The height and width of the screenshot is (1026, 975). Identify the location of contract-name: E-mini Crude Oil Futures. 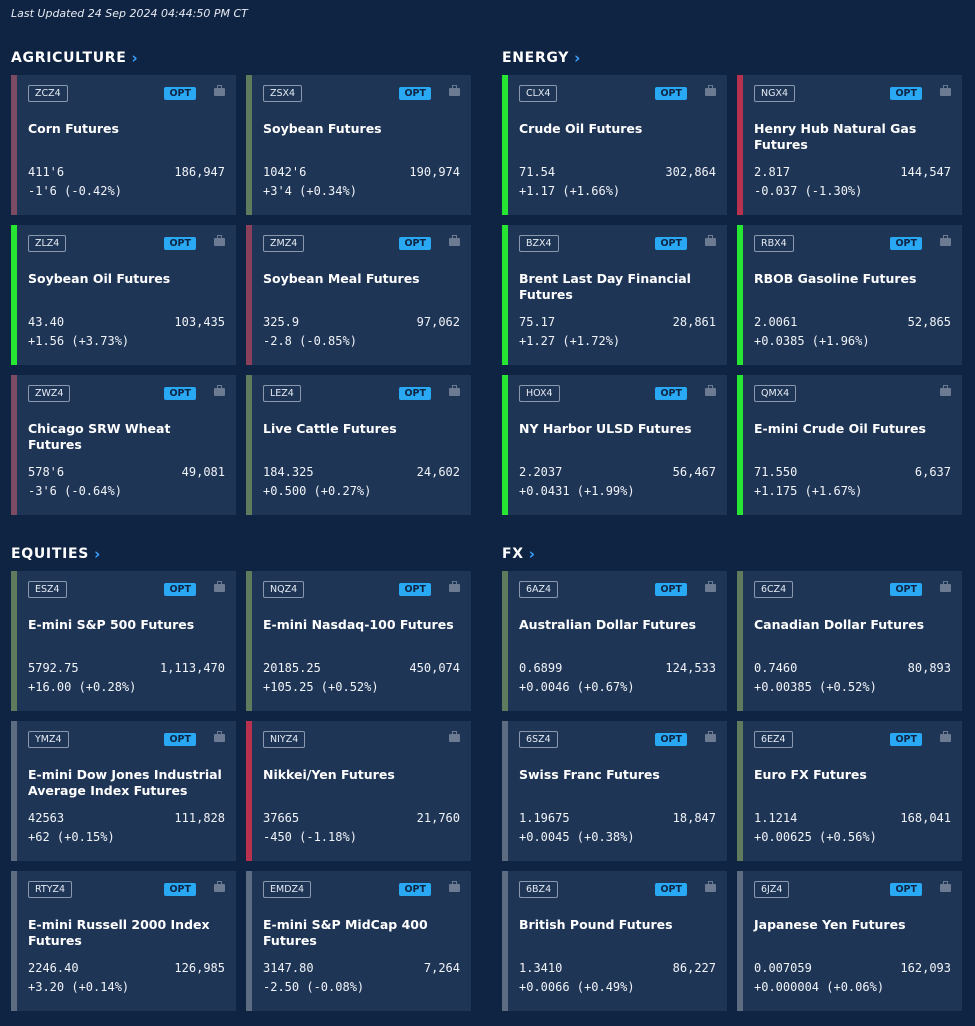
(840, 428).